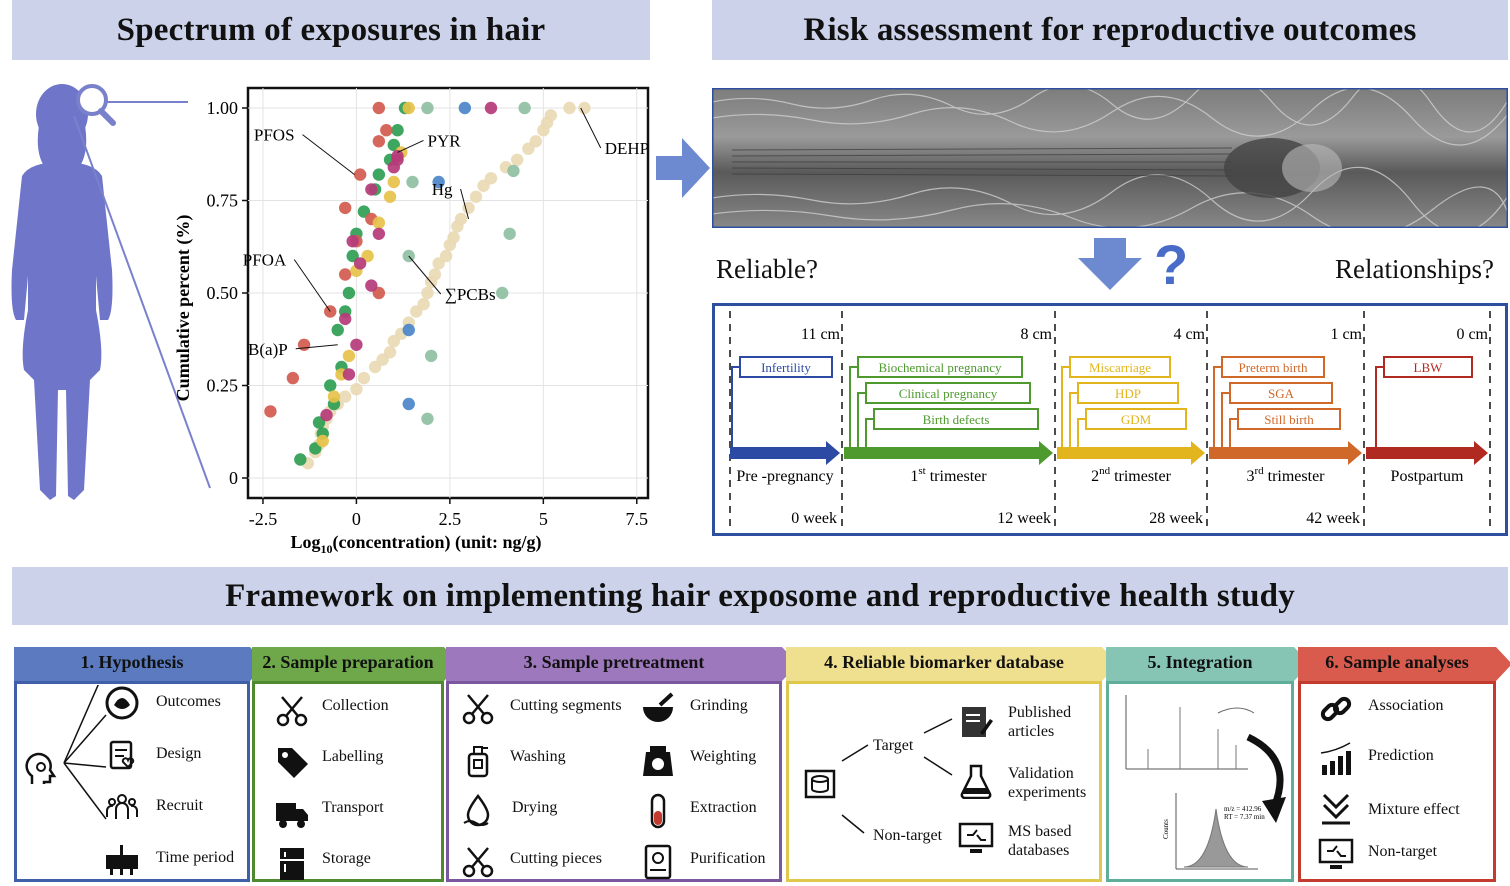 This screenshot has height=886, width=1510. What do you see at coordinates (263, 519) in the screenshot?
I see `x-tick-label: -2.5` at bounding box center [263, 519].